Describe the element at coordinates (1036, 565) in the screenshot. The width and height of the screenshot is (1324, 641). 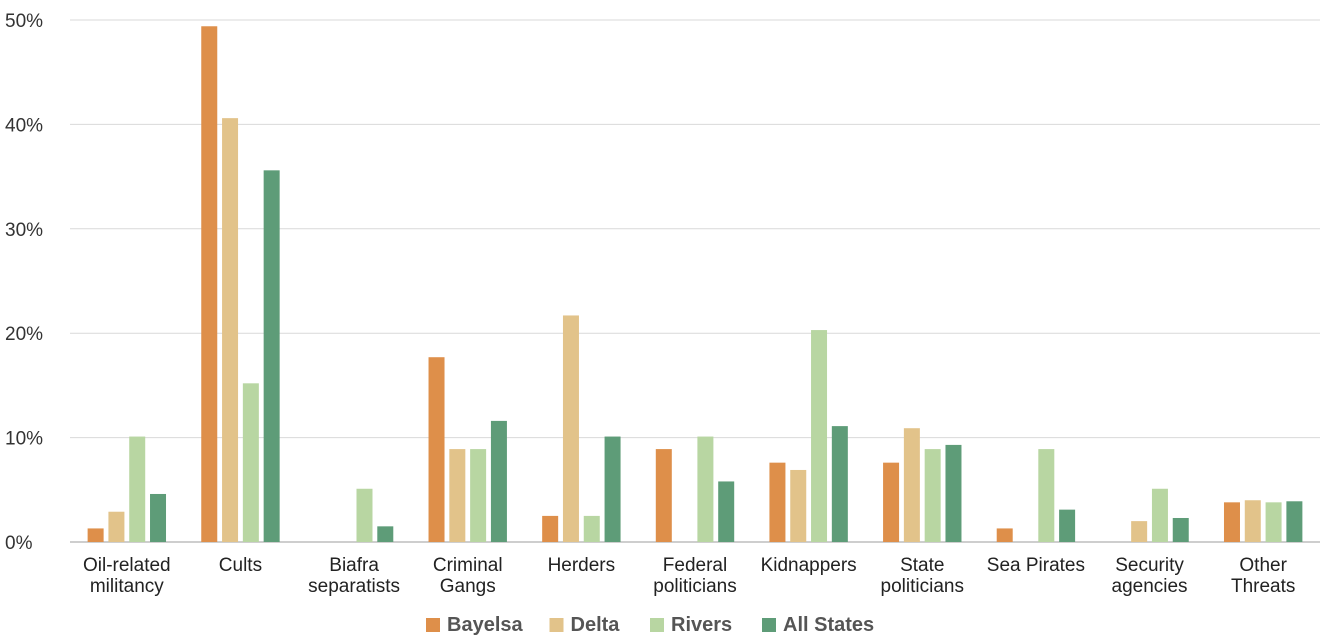
I see `x-category-label: Sea Pirates` at that location.